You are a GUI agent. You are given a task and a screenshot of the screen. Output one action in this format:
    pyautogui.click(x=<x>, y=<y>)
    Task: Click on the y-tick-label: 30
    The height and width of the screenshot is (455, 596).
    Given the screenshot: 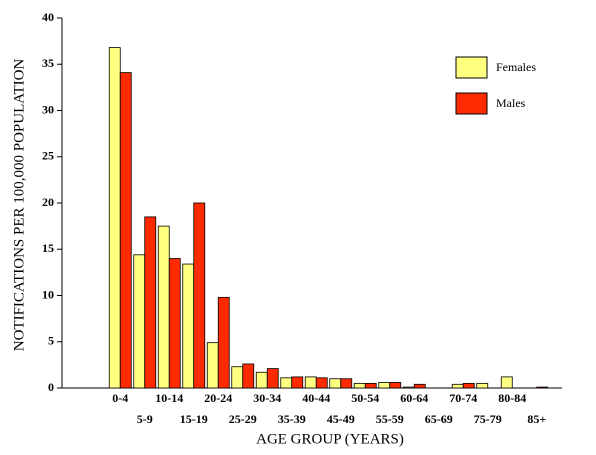 What is the action you would take?
    pyautogui.click(x=48, y=109)
    